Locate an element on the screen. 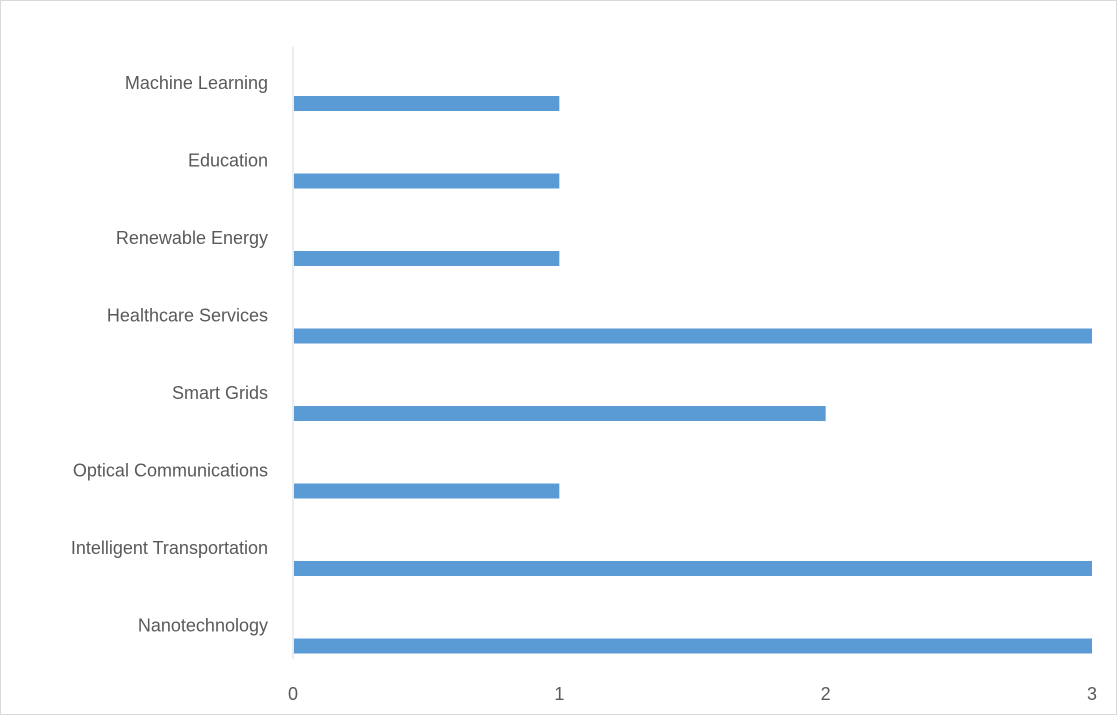  x-tick-label: 0 is located at coordinates (293, 694).